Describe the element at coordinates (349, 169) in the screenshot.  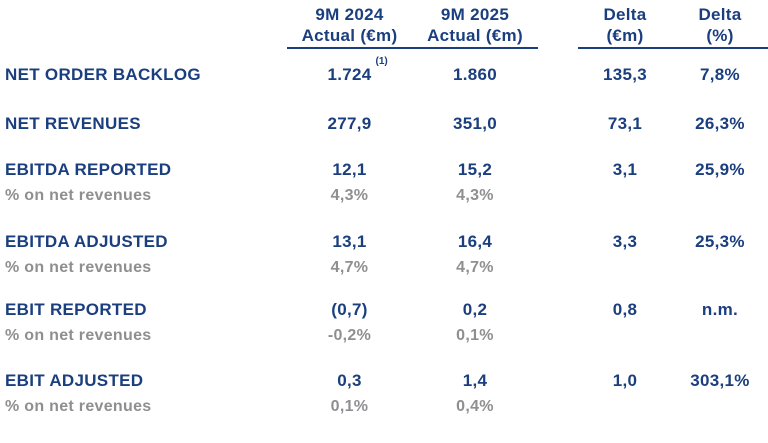
I see `value-9m2024: 12,1` at that location.